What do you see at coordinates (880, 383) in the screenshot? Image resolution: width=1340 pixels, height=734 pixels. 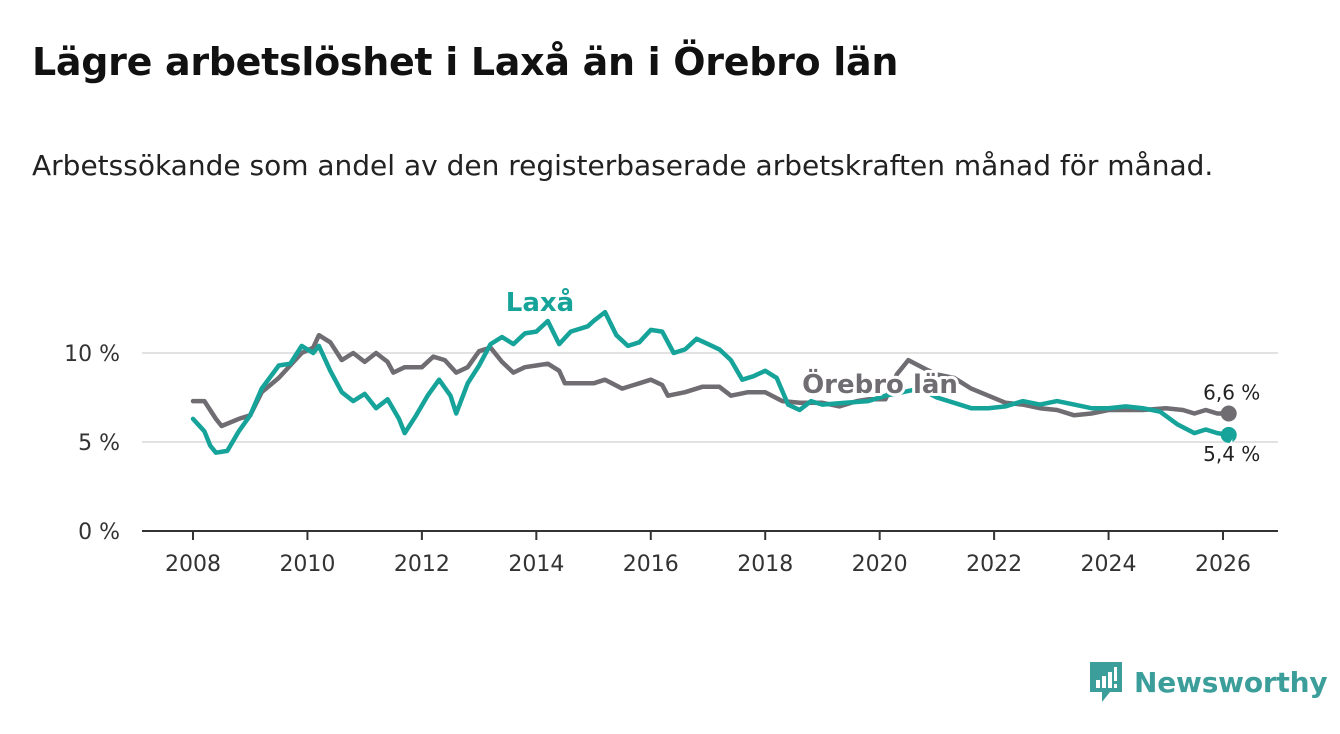 I see `series-name-label-orebro: Örebro län` at bounding box center [880, 383].